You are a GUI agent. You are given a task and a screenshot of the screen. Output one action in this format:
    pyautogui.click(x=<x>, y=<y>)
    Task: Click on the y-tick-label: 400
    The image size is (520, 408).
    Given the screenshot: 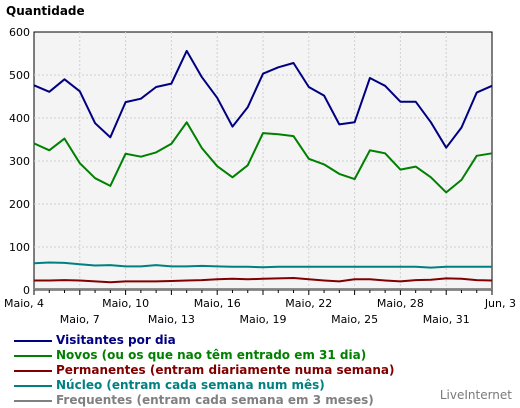 What is the action you would take?
    pyautogui.click(x=19, y=118)
    